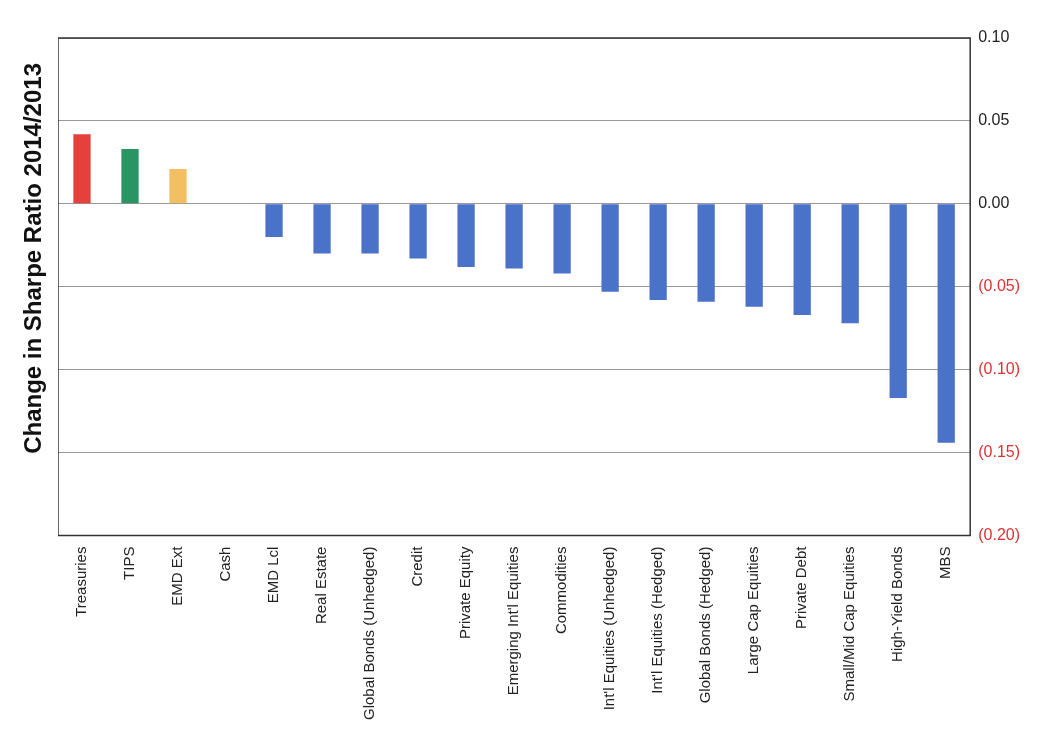 The width and height of the screenshot is (1055, 734). What do you see at coordinates (273, 575) in the screenshot?
I see `x-tick-label: EMD Lcl` at bounding box center [273, 575].